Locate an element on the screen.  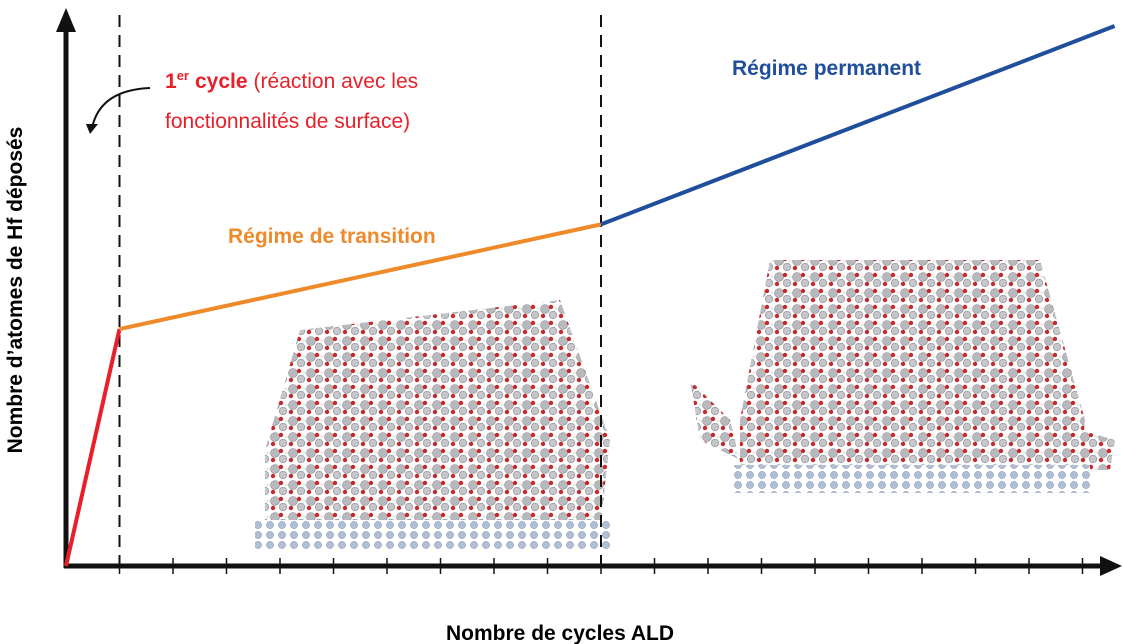
permanent-label: Régime permanent is located at coordinates (826, 68).